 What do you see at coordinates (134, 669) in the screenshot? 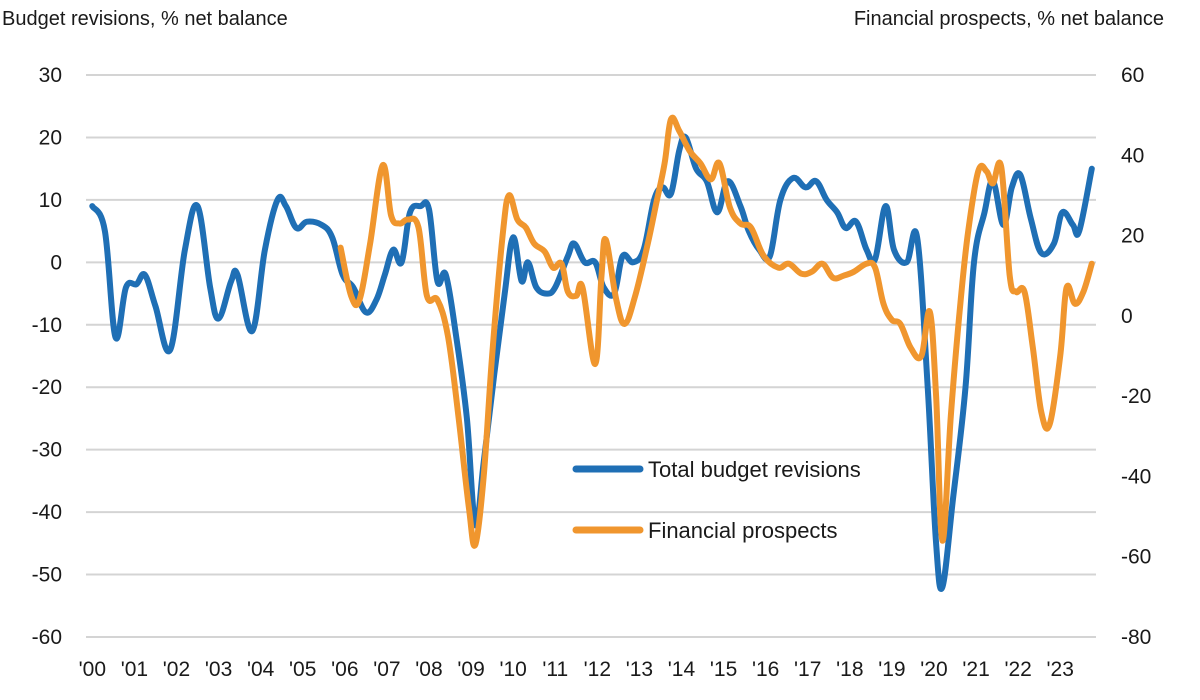
I see `x-tick-label: '01` at bounding box center [134, 669].